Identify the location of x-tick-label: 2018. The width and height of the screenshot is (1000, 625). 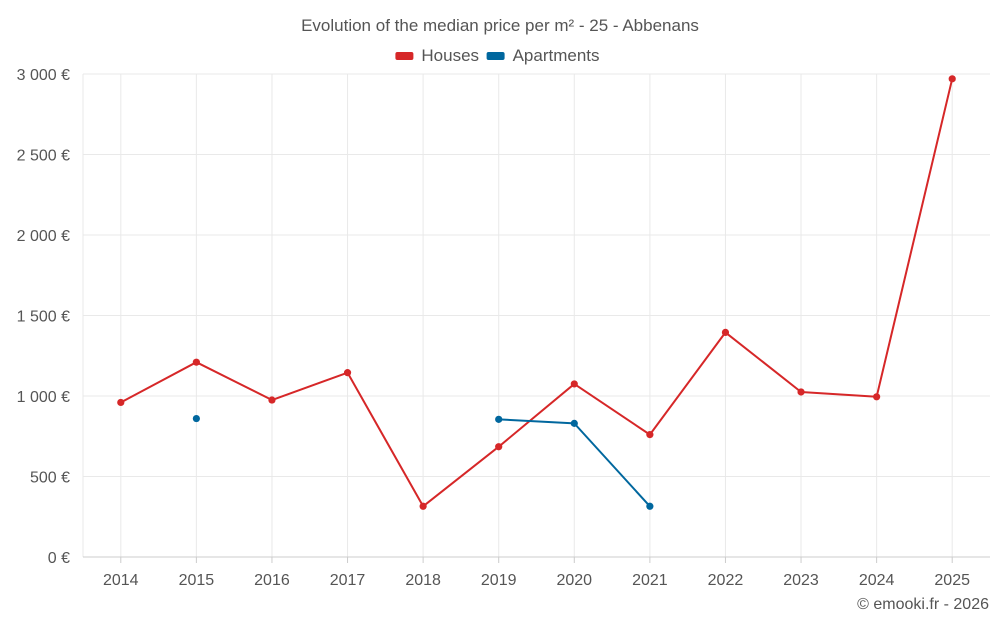
(423, 580).